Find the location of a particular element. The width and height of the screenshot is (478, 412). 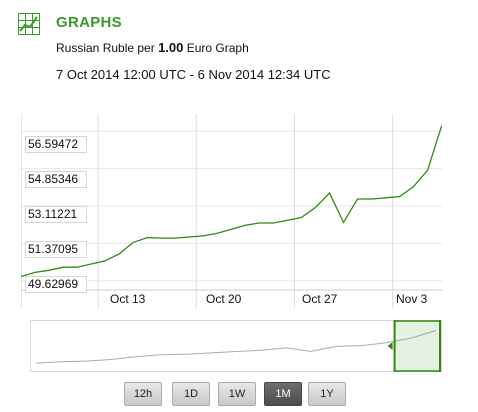

range-navigator is located at coordinates (238, 346).